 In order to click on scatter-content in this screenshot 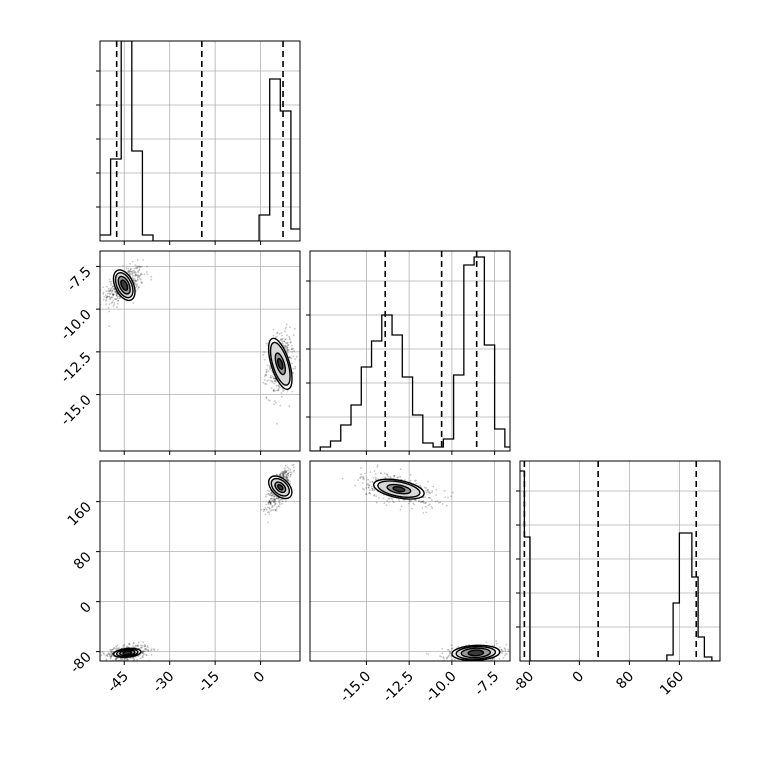, I will do `click(194, 562)`.